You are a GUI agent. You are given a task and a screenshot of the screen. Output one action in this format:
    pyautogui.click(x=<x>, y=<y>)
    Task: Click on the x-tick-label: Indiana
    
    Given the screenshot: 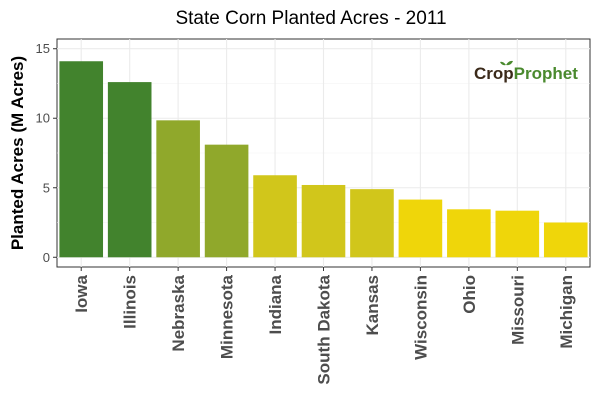 What is the action you would take?
    pyautogui.click(x=275, y=304)
    